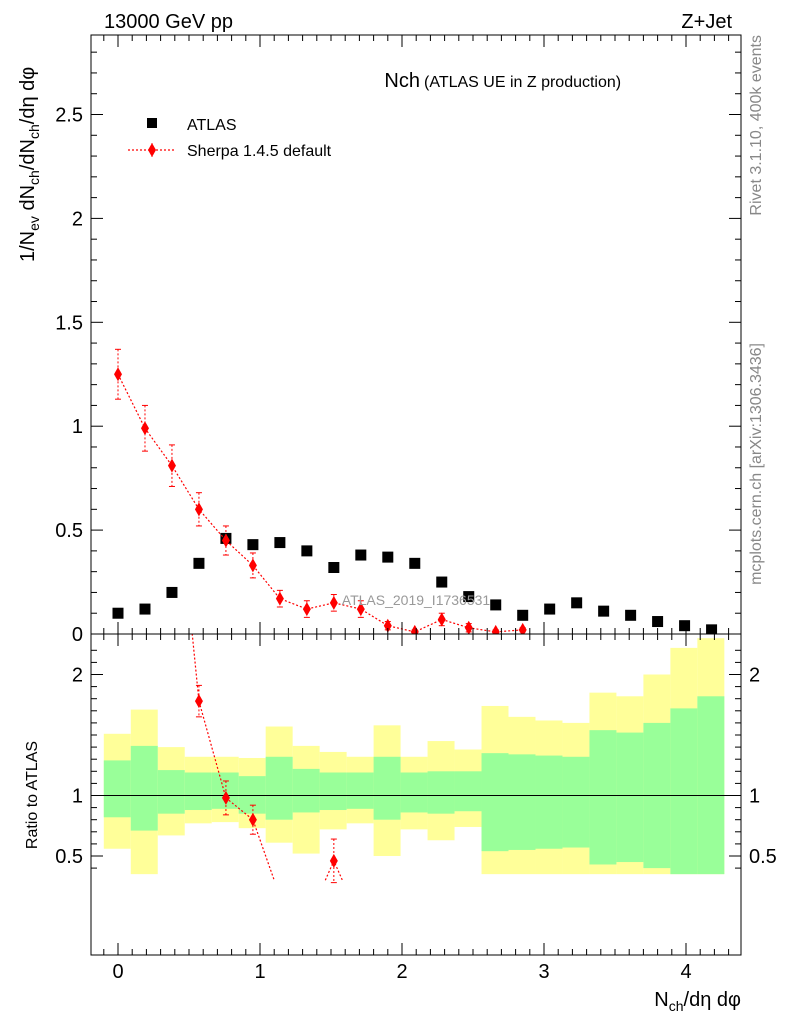  Describe the element at coordinates (152, 123) in the screenshot. I see `legend-marker-atlas` at that location.